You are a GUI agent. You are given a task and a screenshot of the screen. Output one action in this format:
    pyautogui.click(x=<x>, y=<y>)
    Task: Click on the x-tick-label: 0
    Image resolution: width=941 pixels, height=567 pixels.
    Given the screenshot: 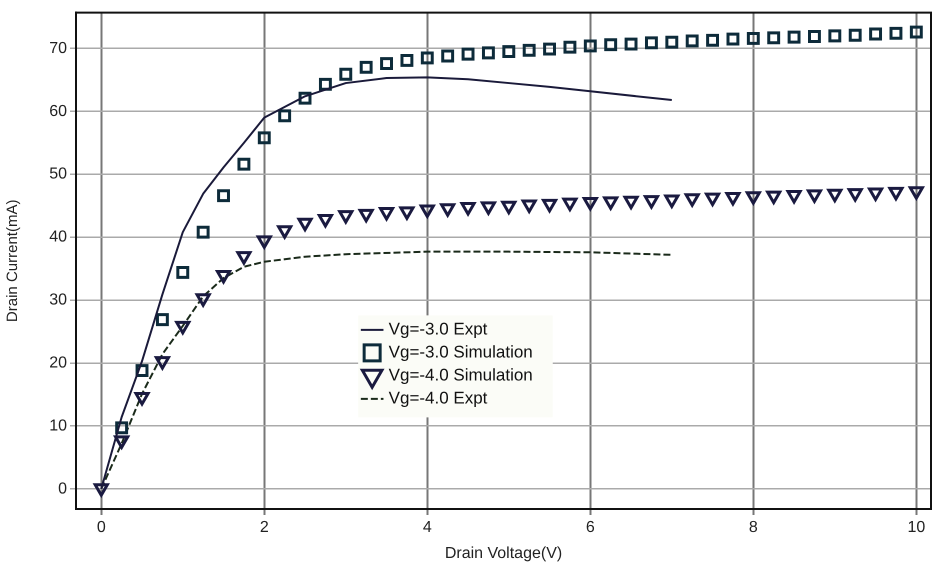 What is the action you would take?
    pyautogui.click(x=101, y=527)
    